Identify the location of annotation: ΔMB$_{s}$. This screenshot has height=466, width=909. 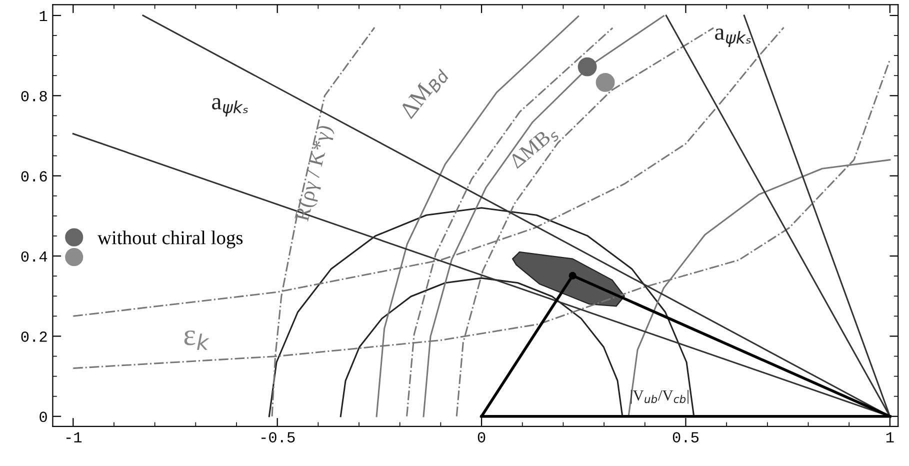
(534, 148).